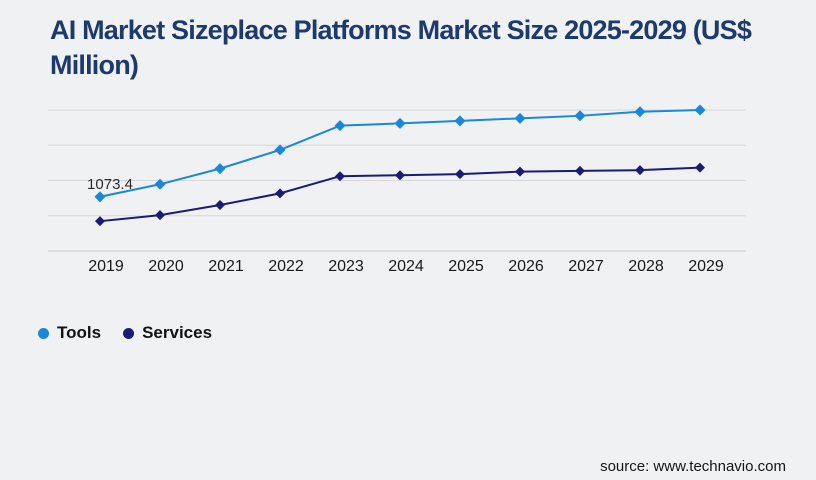 This screenshot has height=480, width=816. What do you see at coordinates (220, 169) in the screenshot?
I see `tools-marker-2021` at bounding box center [220, 169].